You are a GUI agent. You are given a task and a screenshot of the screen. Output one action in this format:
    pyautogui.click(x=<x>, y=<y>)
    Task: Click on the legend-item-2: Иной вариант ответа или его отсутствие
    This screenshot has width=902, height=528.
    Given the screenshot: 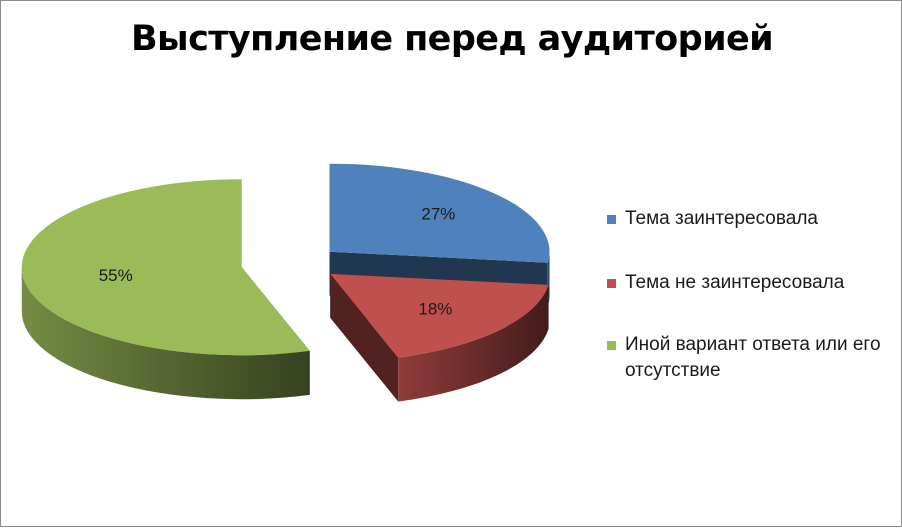 What is the action you would take?
    pyautogui.click(x=752, y=358)
    